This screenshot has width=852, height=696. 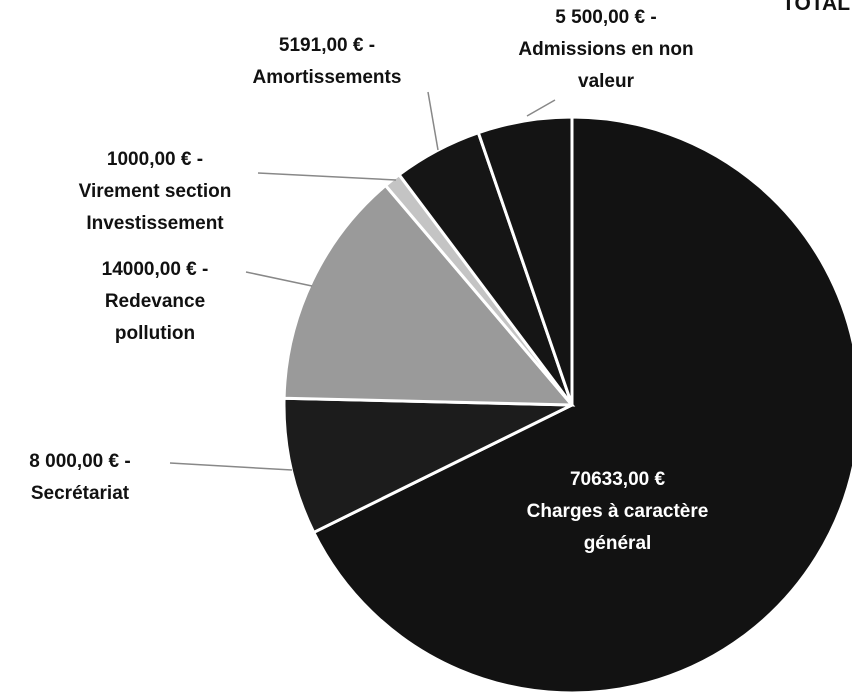 I want to click on category-label: Charges à caractère général, so click(x=617, y=527).